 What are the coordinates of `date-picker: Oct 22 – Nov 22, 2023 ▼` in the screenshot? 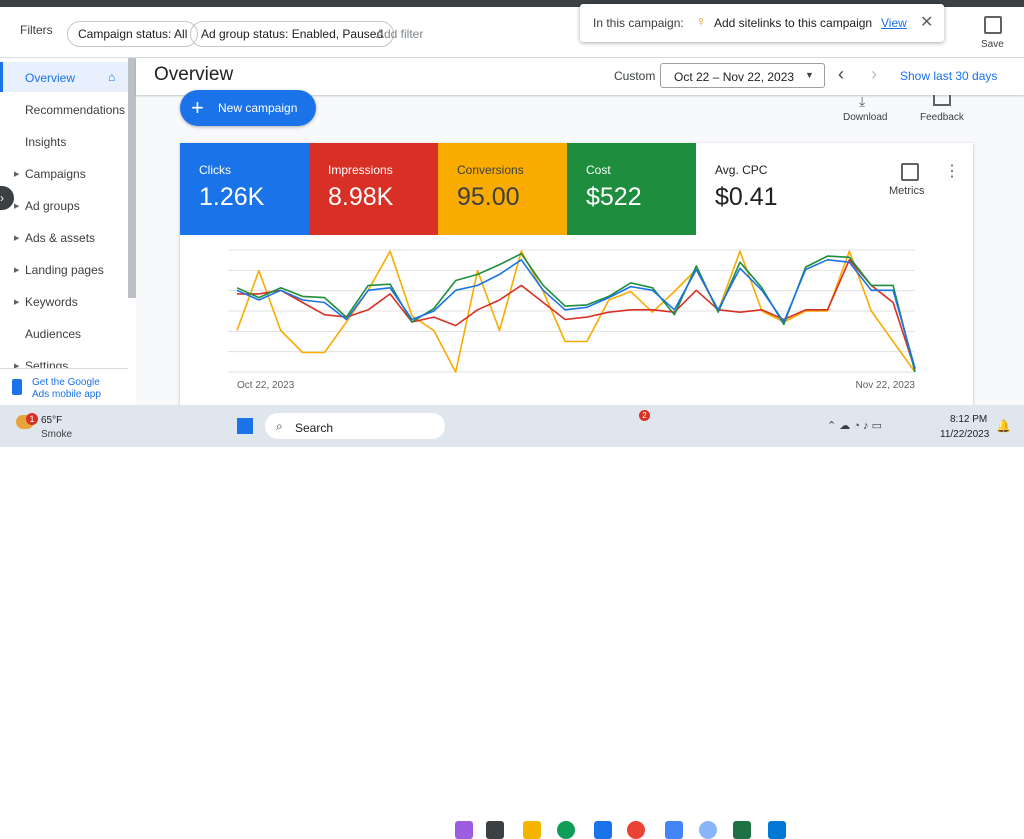 It's located at (742, 75).